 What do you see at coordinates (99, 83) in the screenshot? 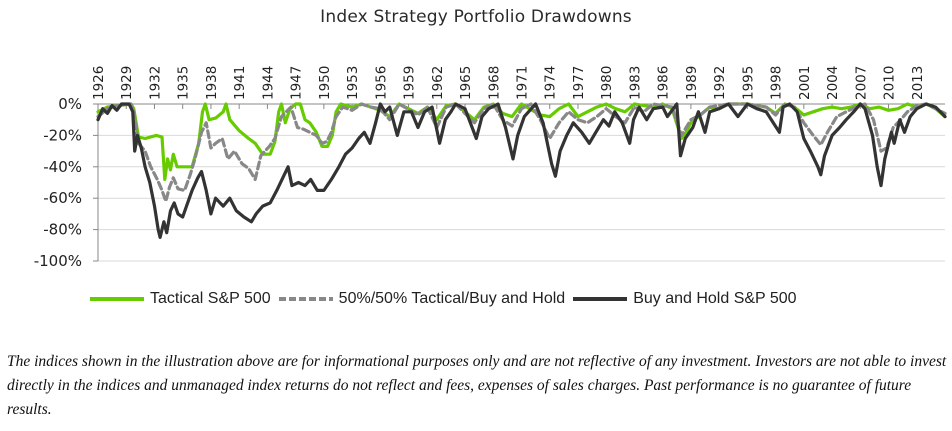
I see `x-tick-label: 1926` at bounding box center [99, 83].